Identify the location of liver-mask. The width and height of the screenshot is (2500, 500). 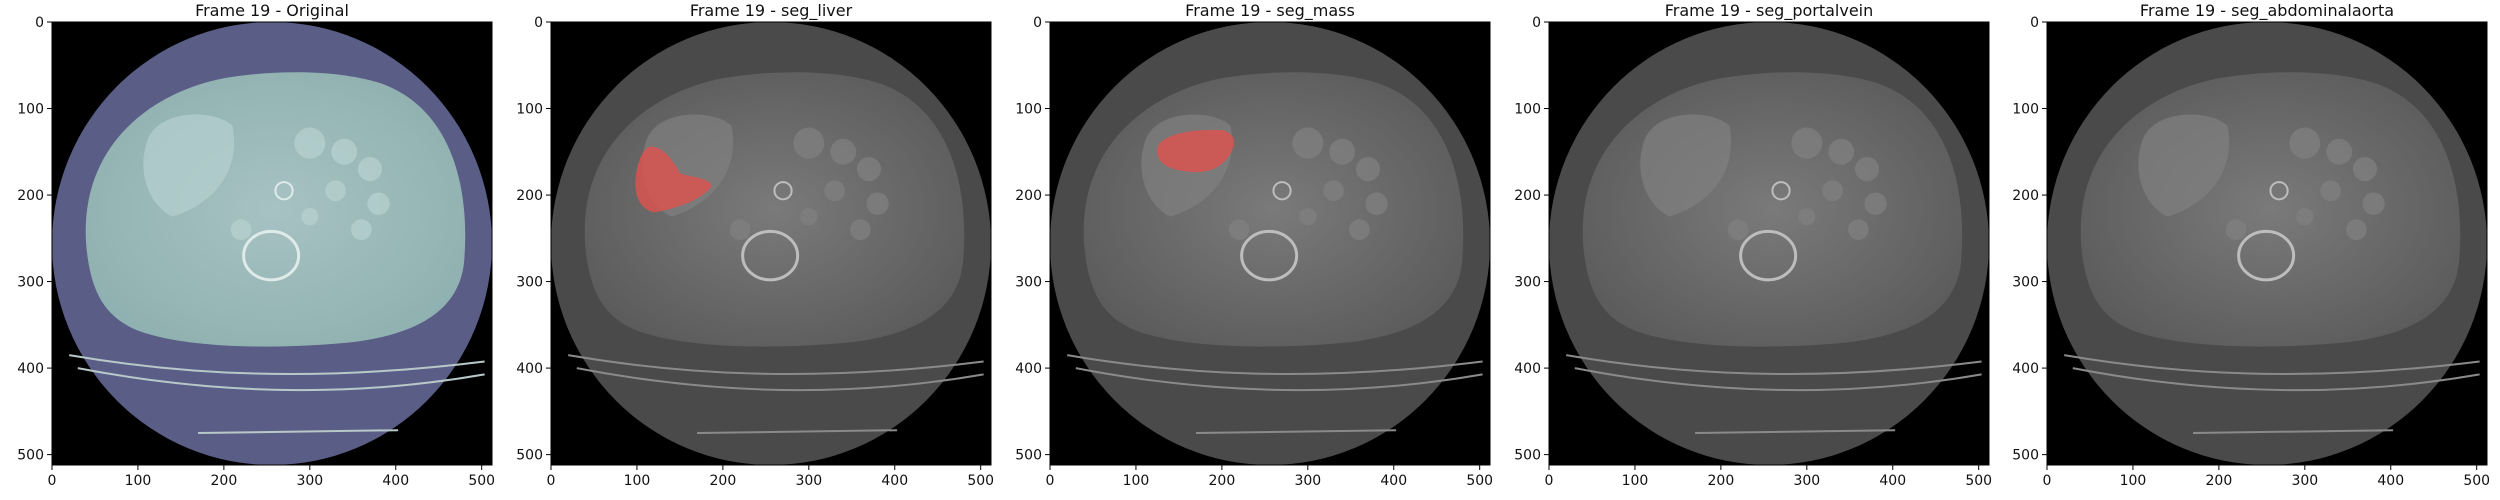
(673, 179).